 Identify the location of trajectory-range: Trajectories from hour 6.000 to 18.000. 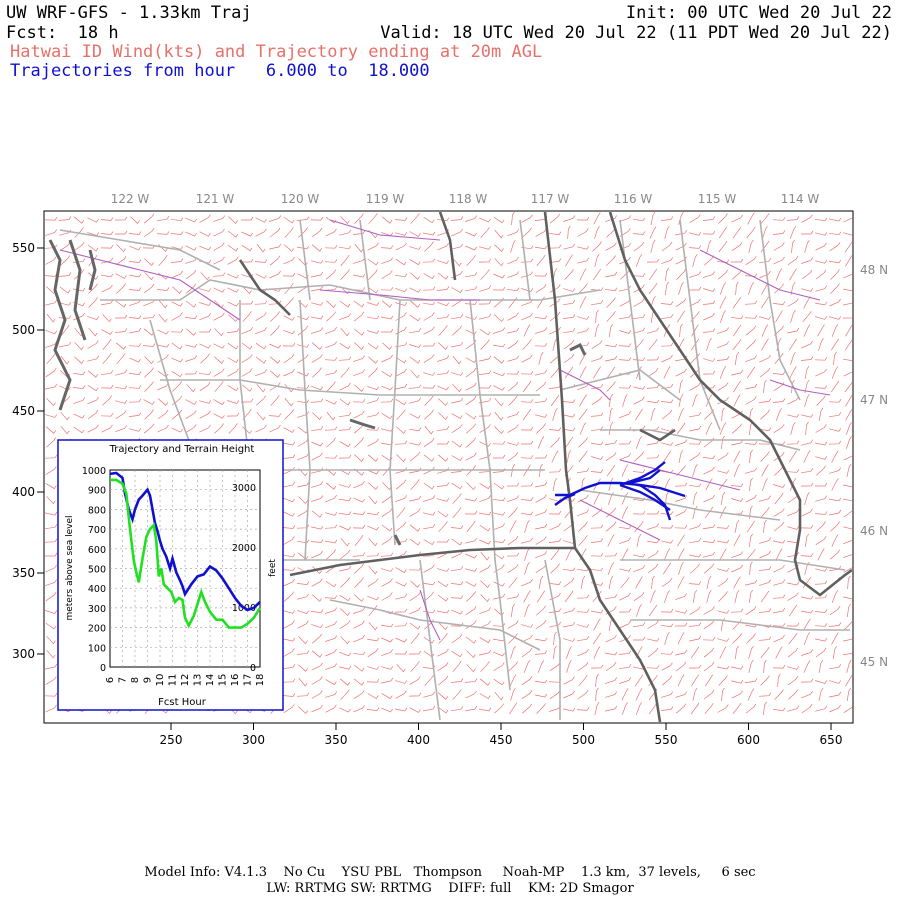
(220, 71).